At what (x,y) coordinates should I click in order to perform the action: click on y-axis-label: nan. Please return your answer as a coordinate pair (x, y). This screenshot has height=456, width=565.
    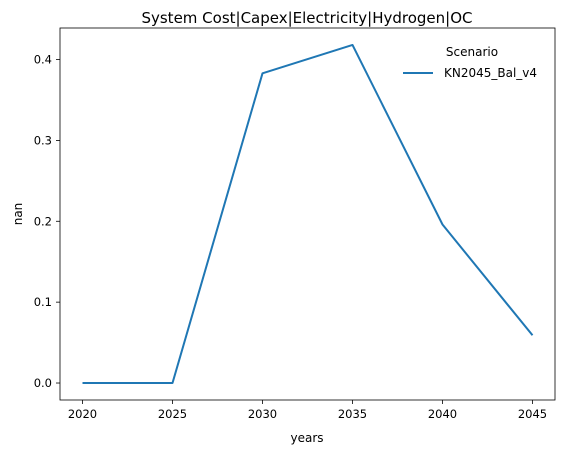
    Looking at the image, I should click on (18, 214).